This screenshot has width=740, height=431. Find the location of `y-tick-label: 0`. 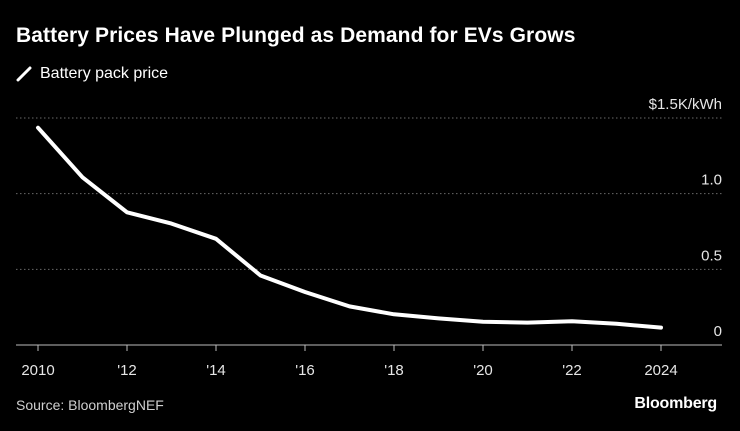

y-tick-label: 0 is located at coordinates (718, 331).